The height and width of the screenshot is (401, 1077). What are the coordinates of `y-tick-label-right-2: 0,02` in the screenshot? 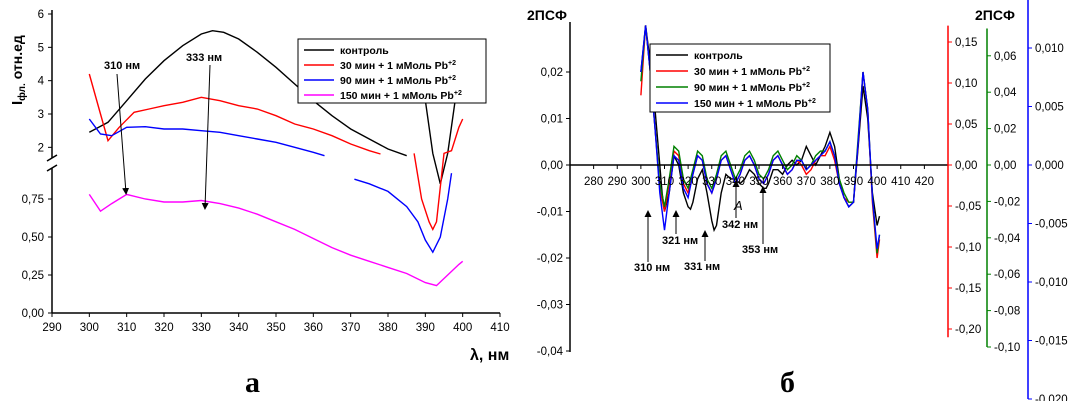 It's located at (1005, 130).